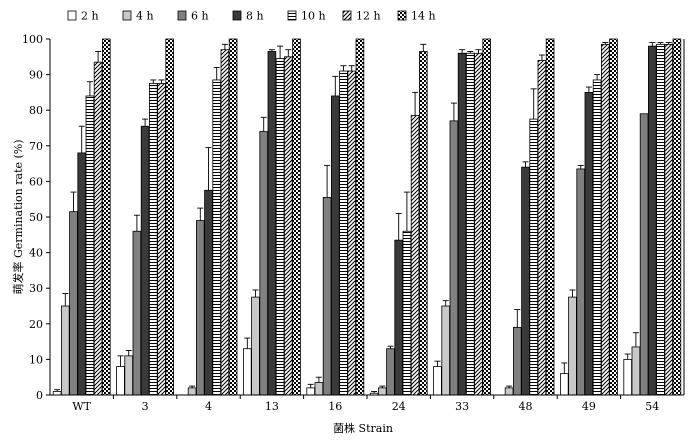 Image resolution: width=700 pixels, height=441 pixels. Describe the element at coordinates (36, 324) in the screenshot. I see `y-tick-label: 20` at that location.